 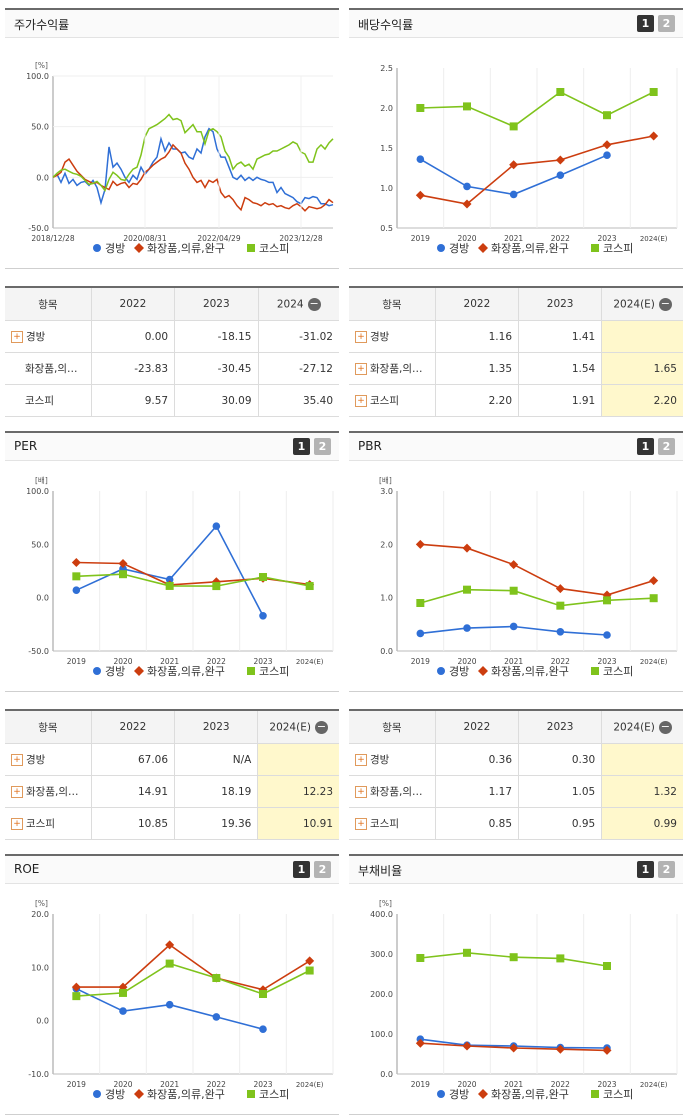 I want to click on x-tick-label: 2019, so click(x=420, y=238).